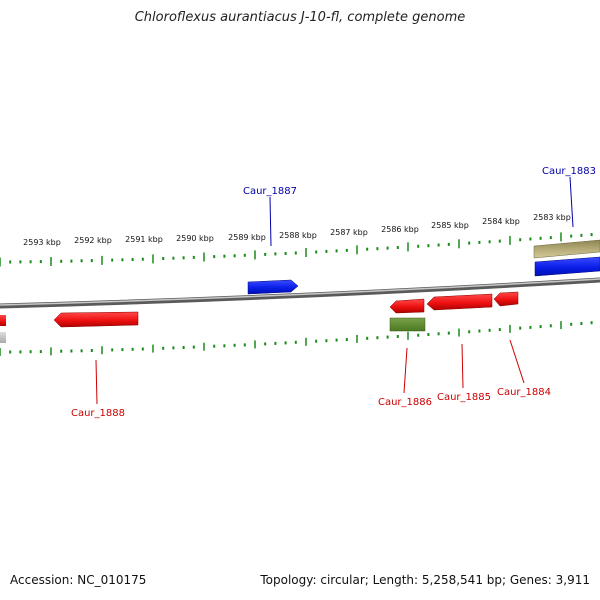  Describe the element at coordinates (3, 329) in the screenshot. I see `gene-left-edge-partial` at that location.